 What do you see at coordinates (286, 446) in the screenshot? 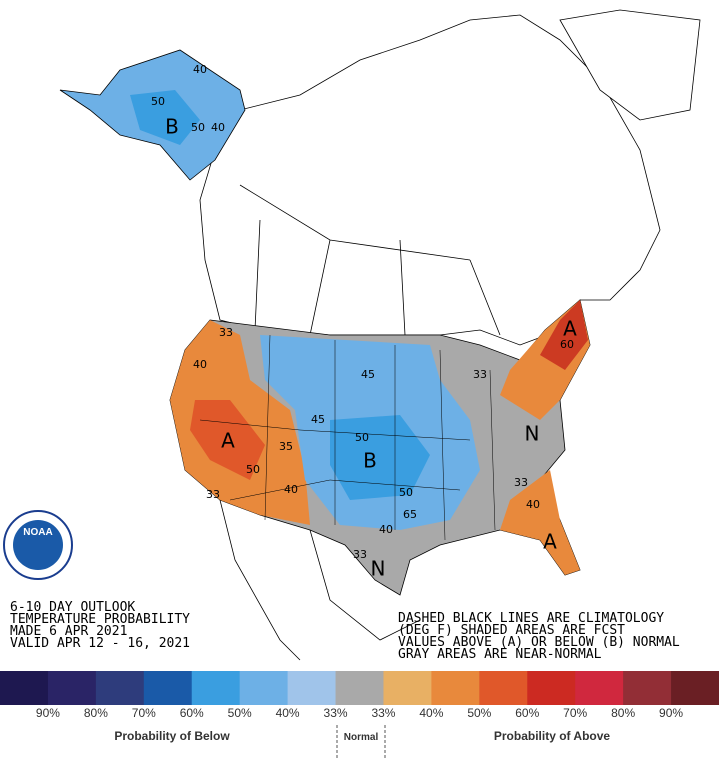
I see `map-label: 35` at bounding box center [286, 446].